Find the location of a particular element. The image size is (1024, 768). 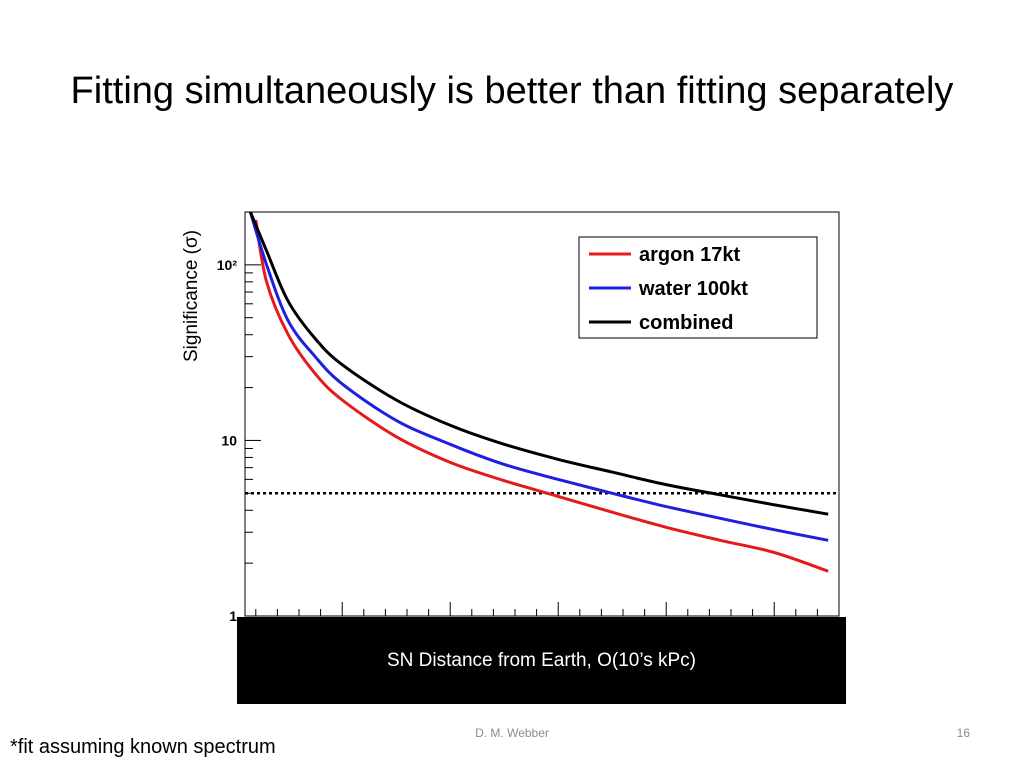

legend-label: argon 17kt is located at coordinates (689, 255).